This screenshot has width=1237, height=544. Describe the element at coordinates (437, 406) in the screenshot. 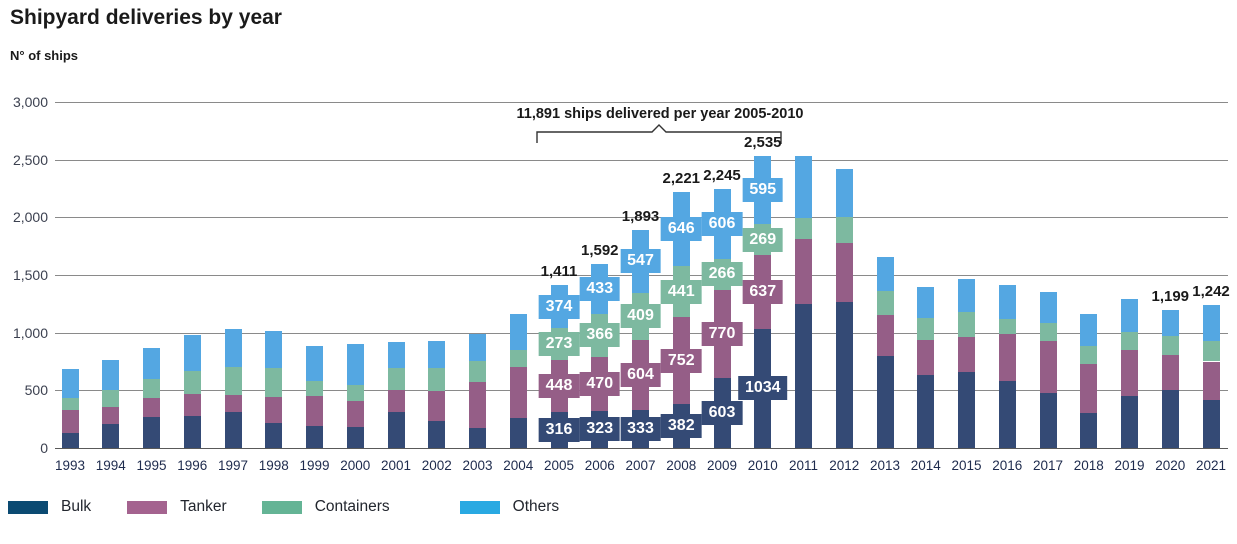

I see `bar-segment-tanker-2002` at that location.